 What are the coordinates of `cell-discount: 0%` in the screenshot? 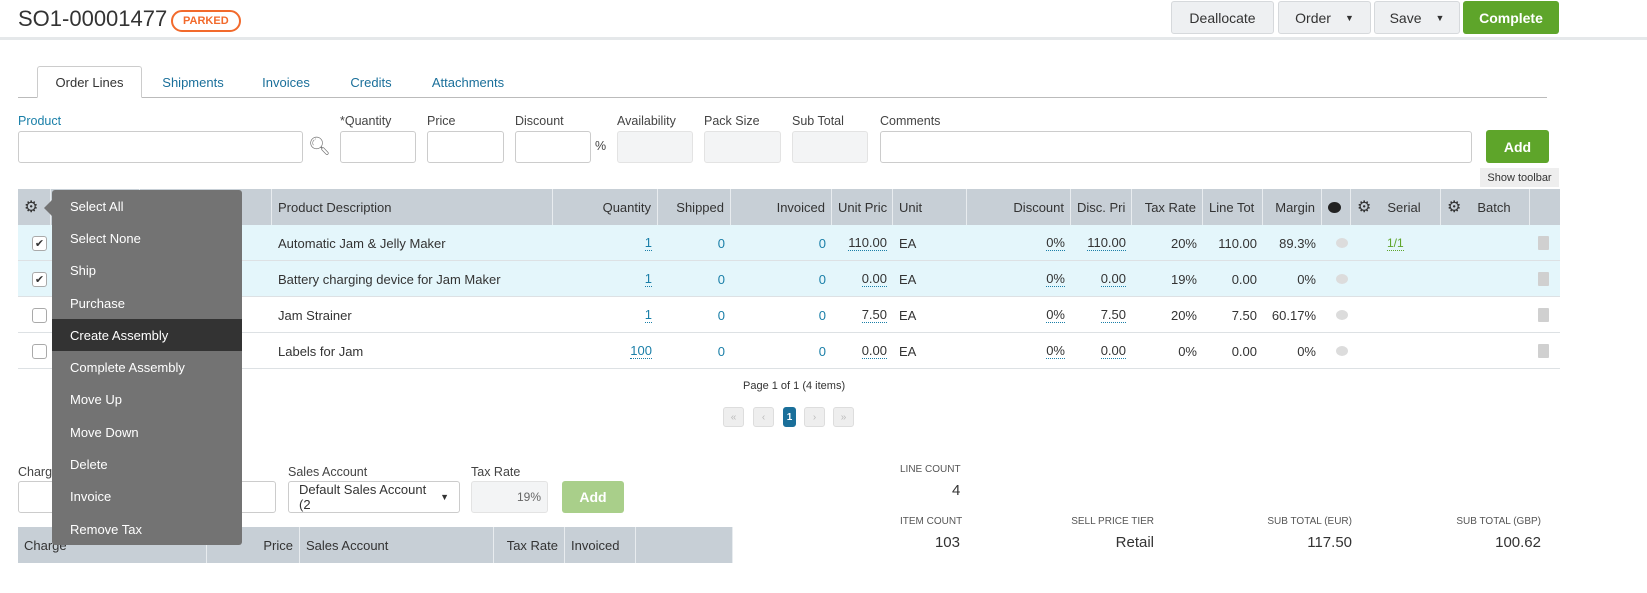 It's located at (1019, 279).